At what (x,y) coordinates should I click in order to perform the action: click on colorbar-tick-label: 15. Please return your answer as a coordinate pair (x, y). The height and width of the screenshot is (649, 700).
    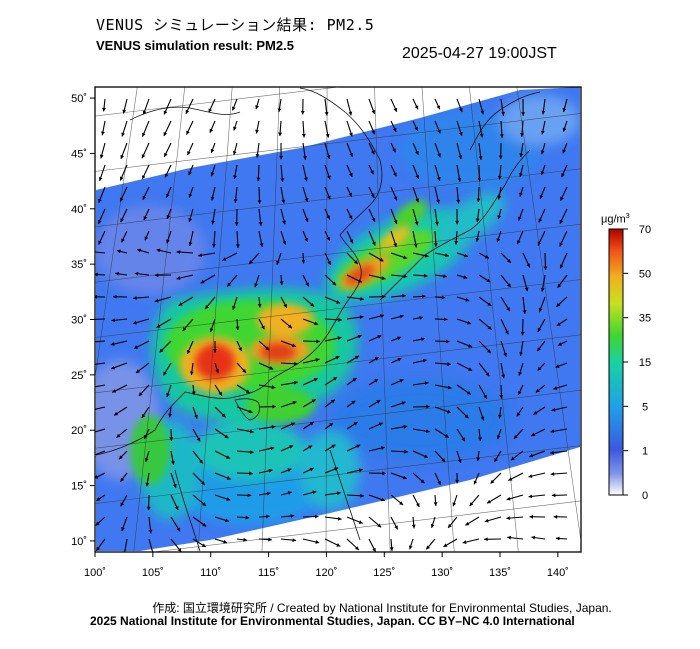
    Looking at the image, I should click on (645, 363).